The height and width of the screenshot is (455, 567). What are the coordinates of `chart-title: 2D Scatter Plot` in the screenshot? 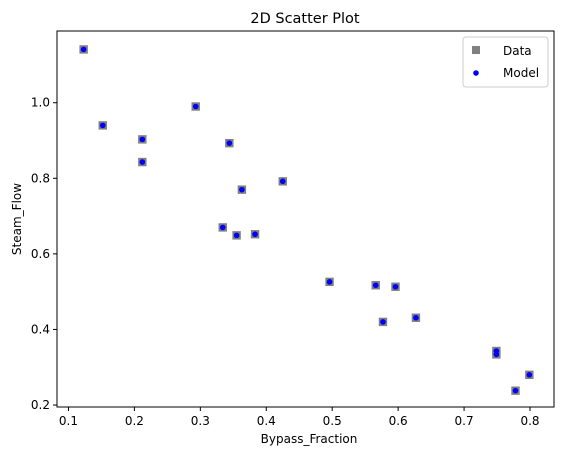 It's located at (305, 19).